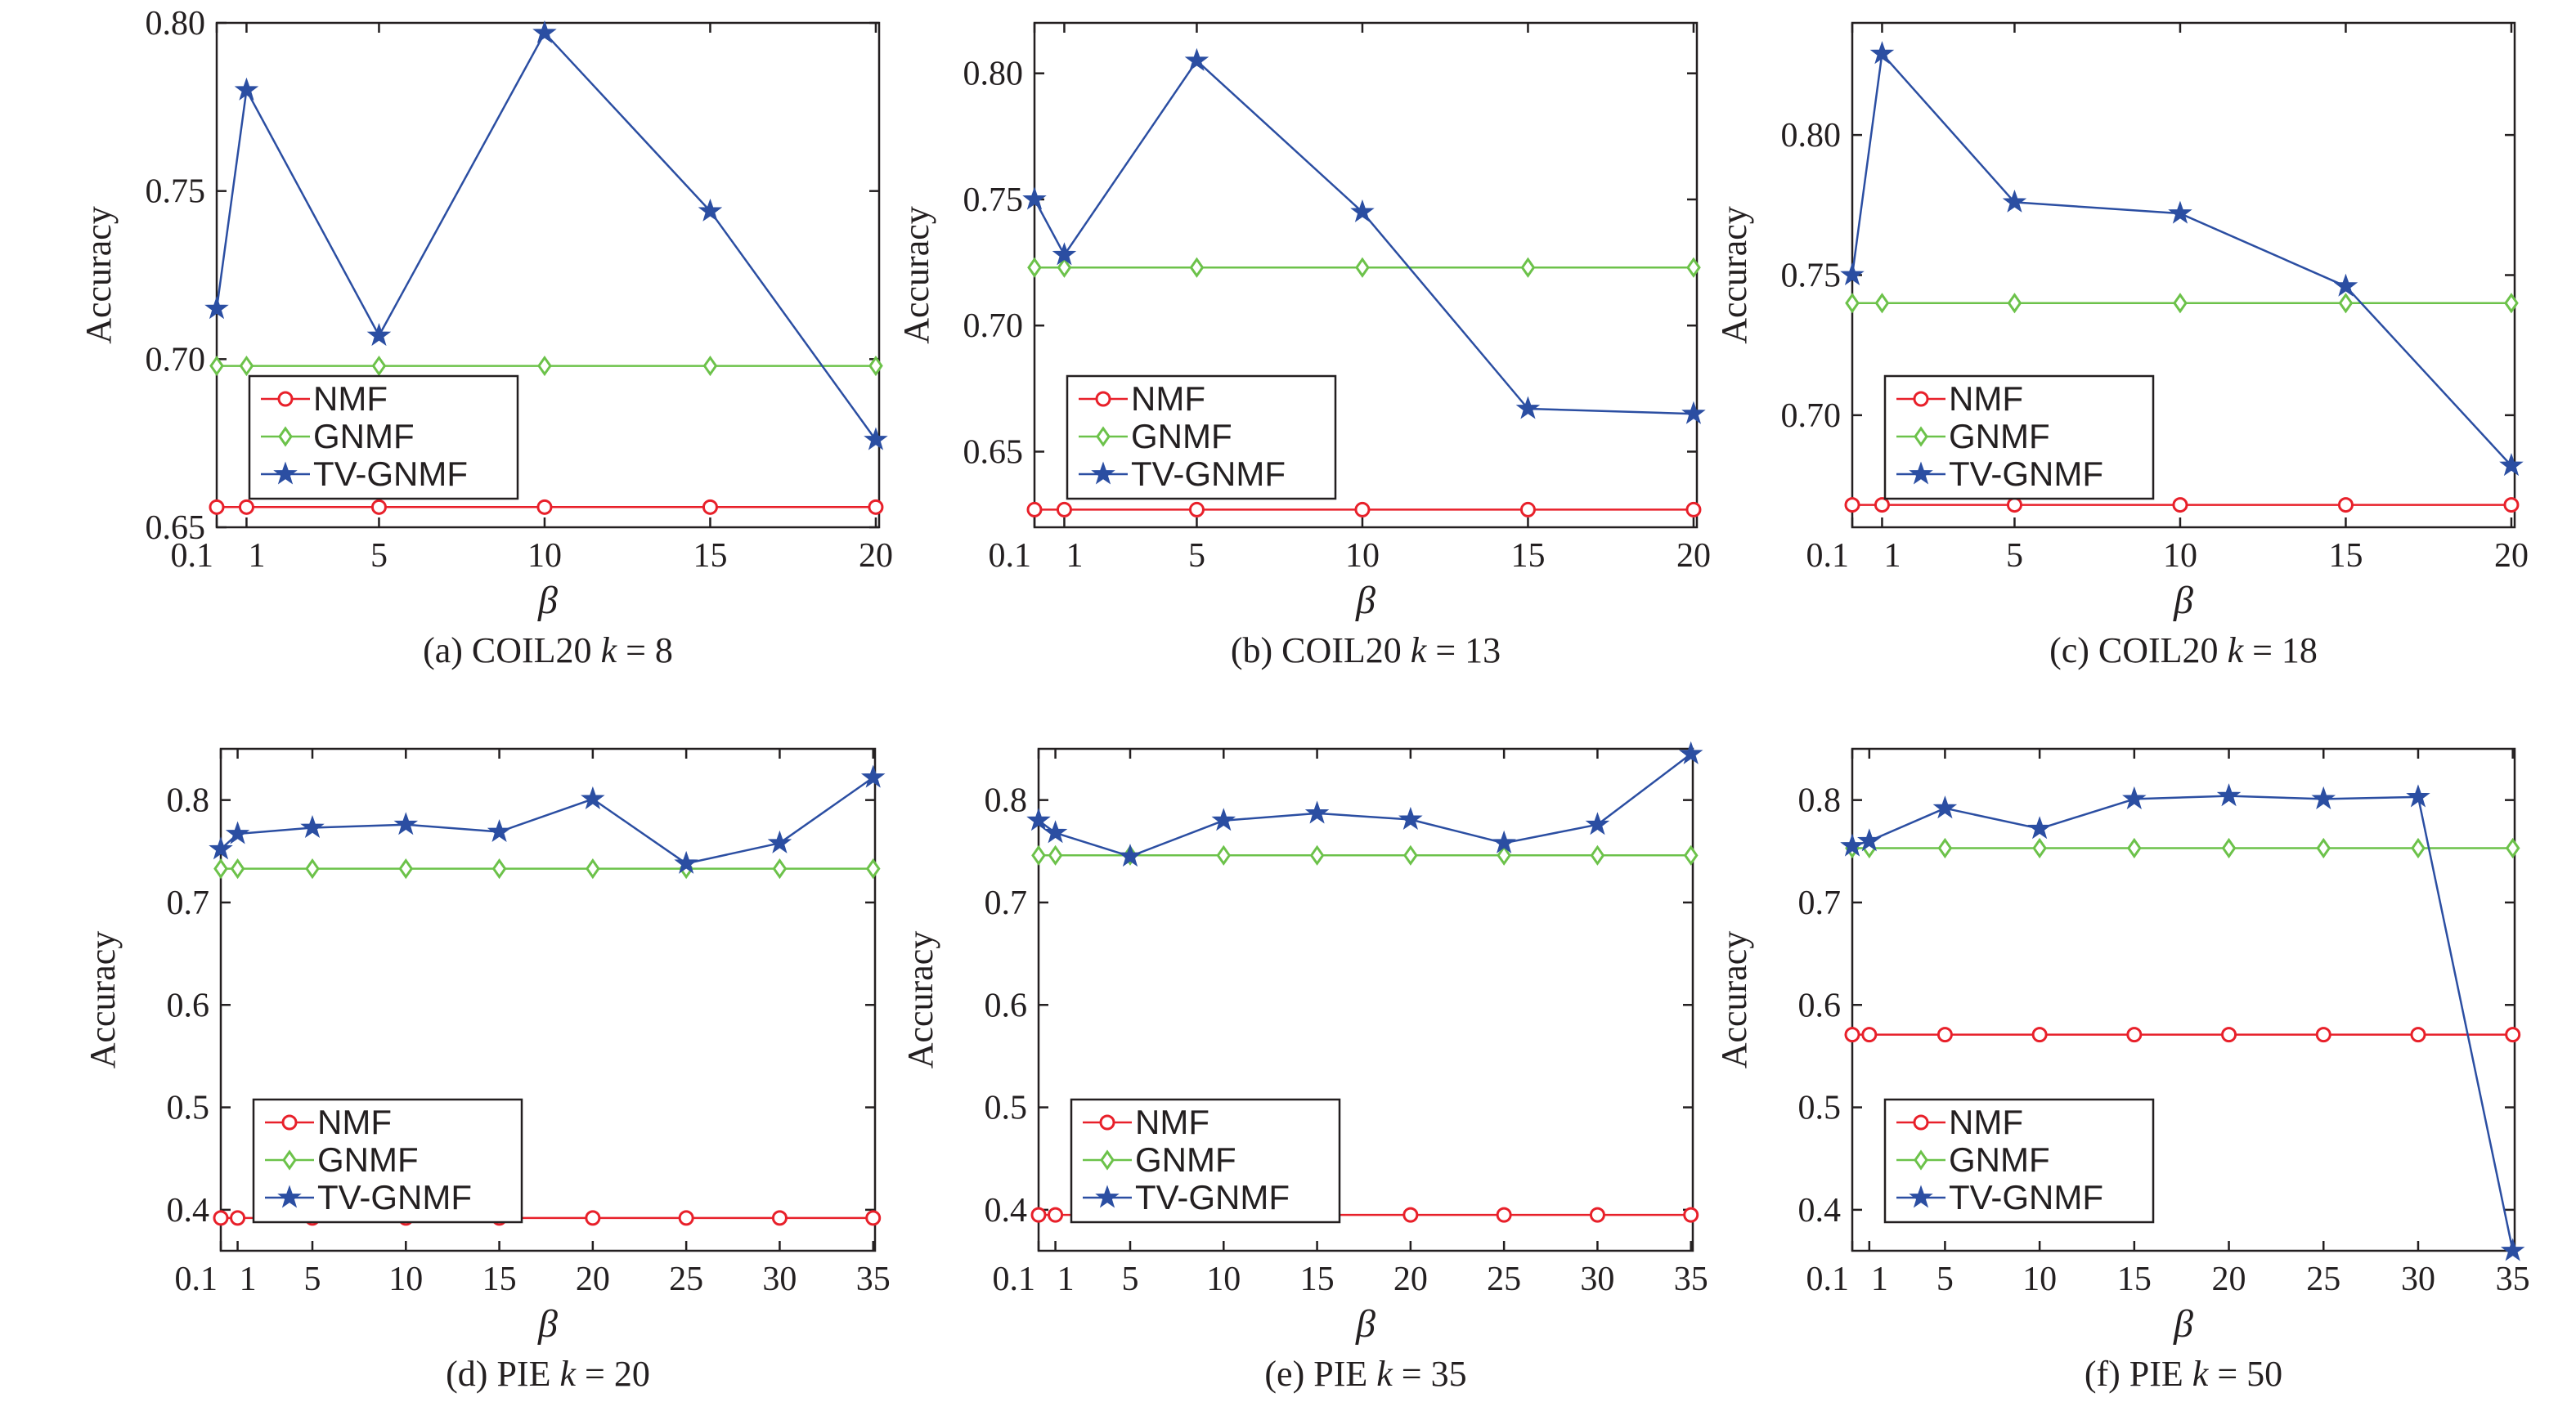  What do you see at coordinates (613, 1374) in the screenshot?
I see `caption-suffix: = 20` at bounding box center [613, 1374].